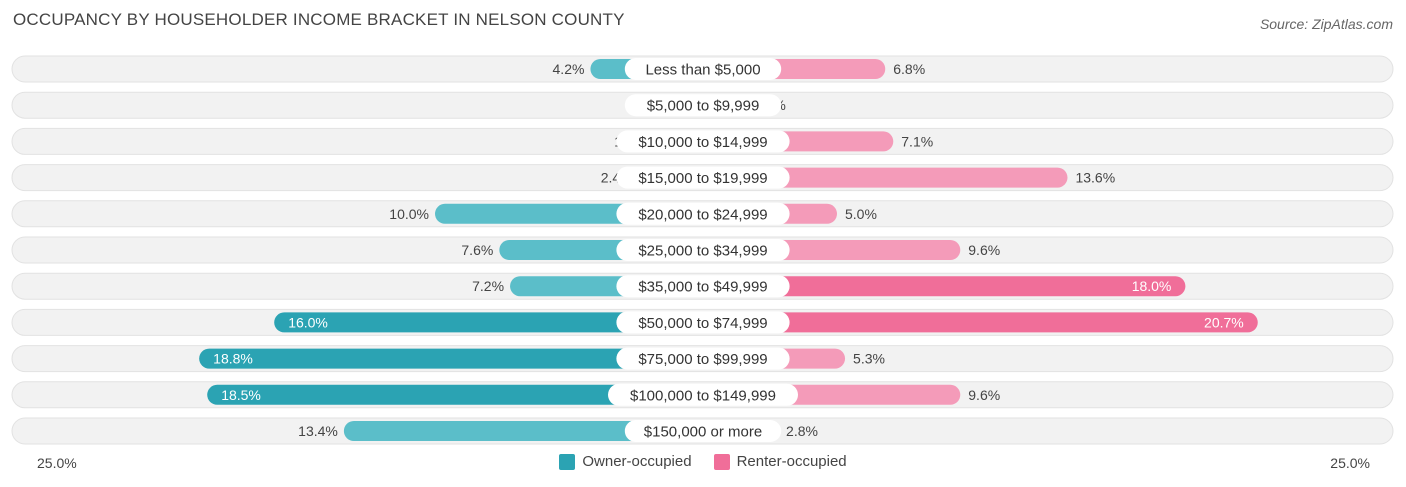  Describe the element at coordinates (1350, 463) in the screenshot. I see `axis-right-label: 25.0%` at that location.